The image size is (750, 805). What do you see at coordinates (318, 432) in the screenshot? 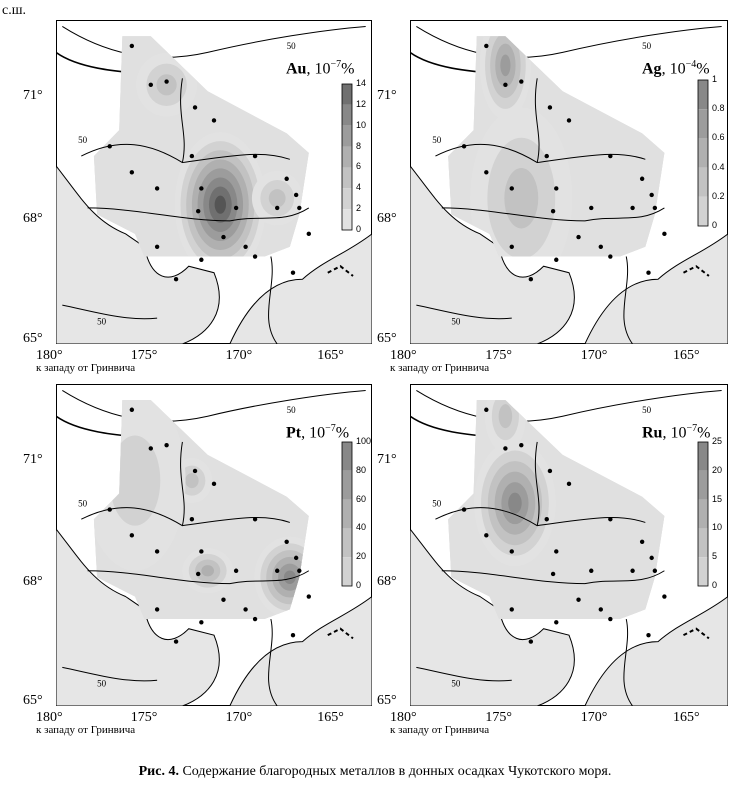
I see `panel-title-pt: Pt, 10−7%` at bounding box center [318, 432].